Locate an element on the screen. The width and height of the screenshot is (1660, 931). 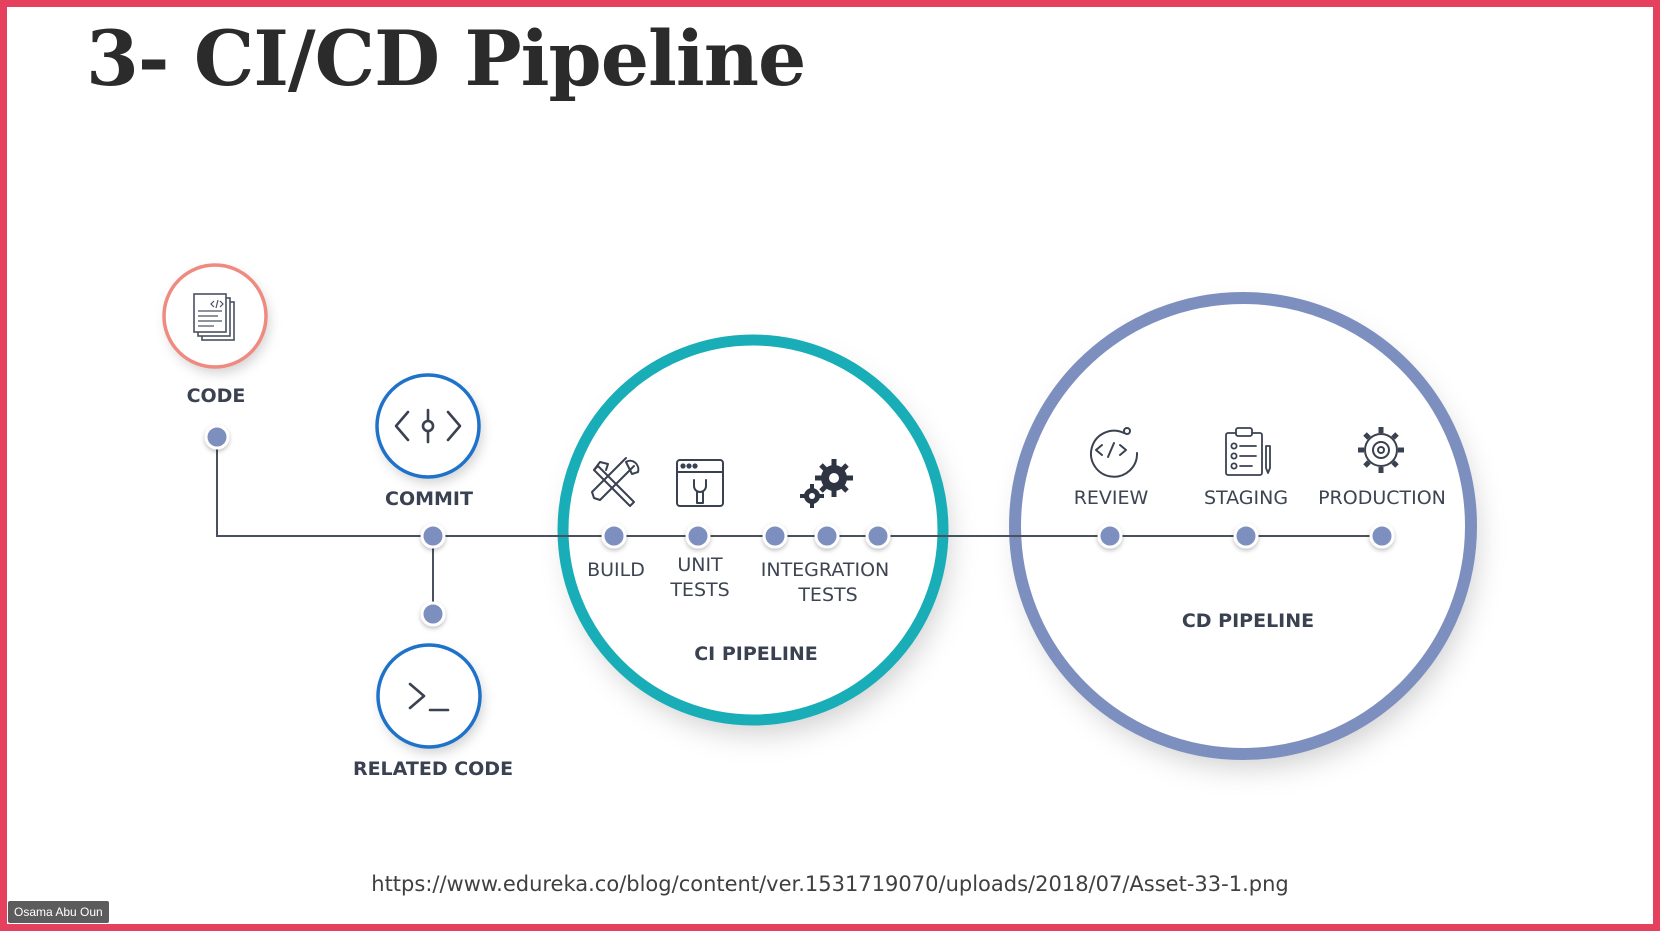
integration-tests-label-line1: INTEGRATION is located at coordinates (825, 570).